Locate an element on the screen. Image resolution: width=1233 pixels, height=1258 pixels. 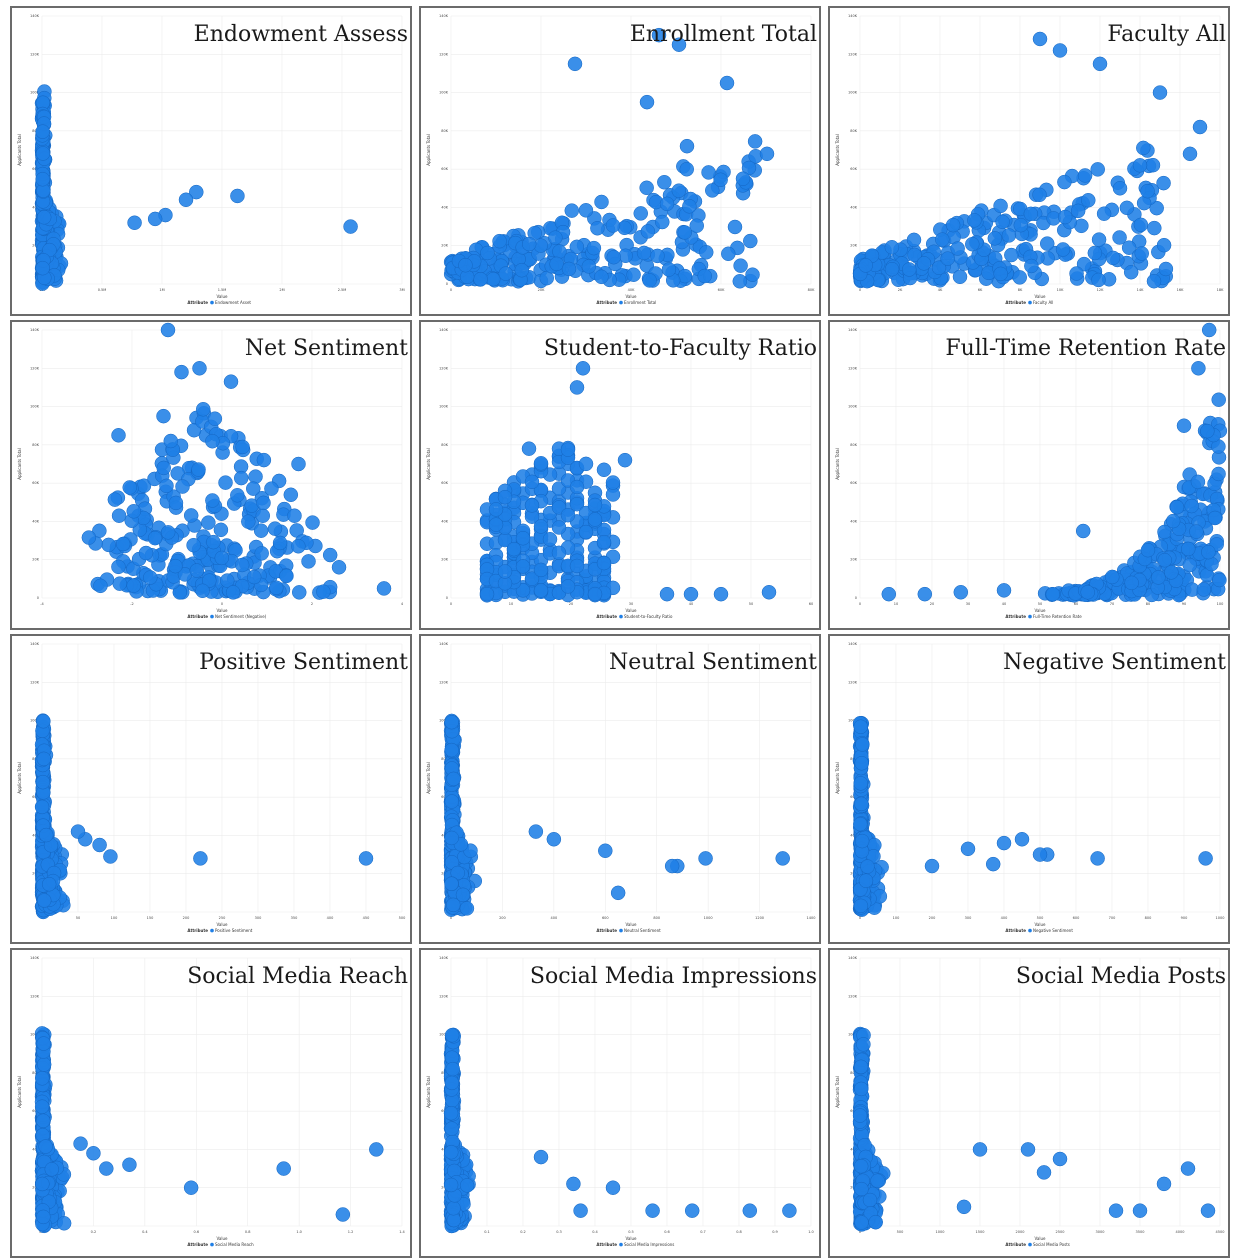
x-tick-label: 14K is located at coordinates (1140, 290).